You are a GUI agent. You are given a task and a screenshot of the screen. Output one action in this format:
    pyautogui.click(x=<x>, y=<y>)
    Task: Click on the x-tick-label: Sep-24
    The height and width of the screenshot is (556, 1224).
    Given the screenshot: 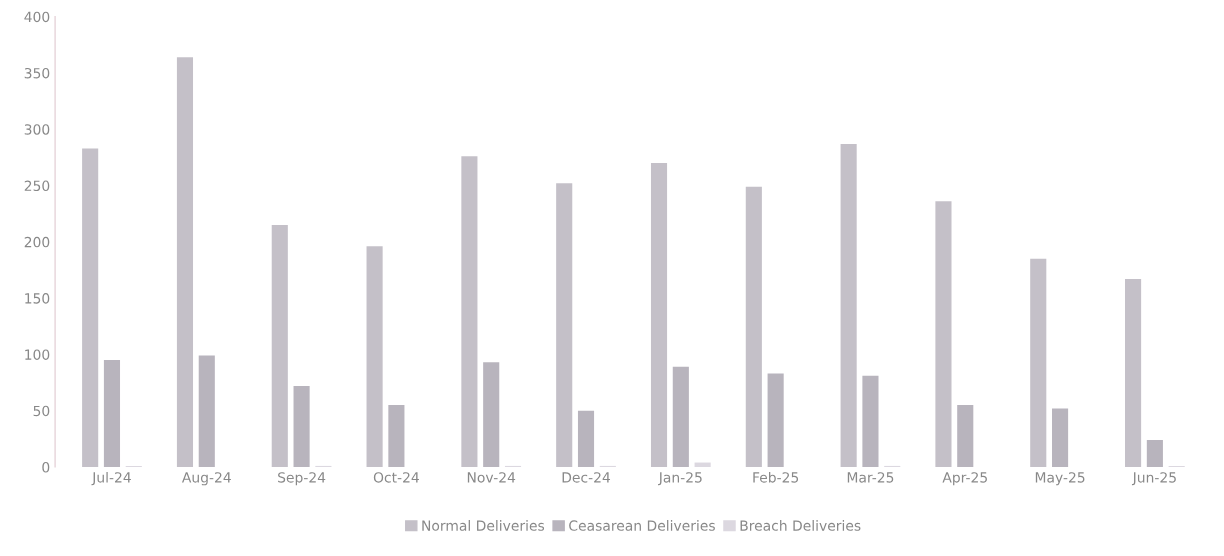 What is the action you would take?
    pyautogui.click(x=302, y=479)
    